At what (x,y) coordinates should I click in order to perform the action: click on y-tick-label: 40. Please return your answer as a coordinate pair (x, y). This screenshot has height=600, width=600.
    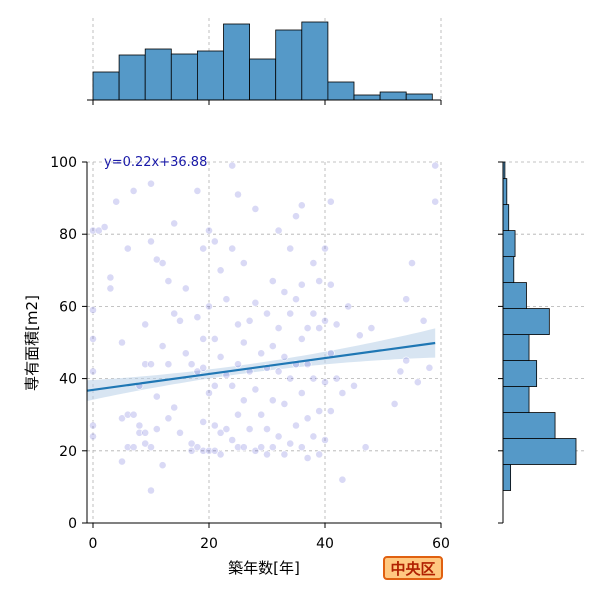
    Looking at the image, I should click on (68, 380).